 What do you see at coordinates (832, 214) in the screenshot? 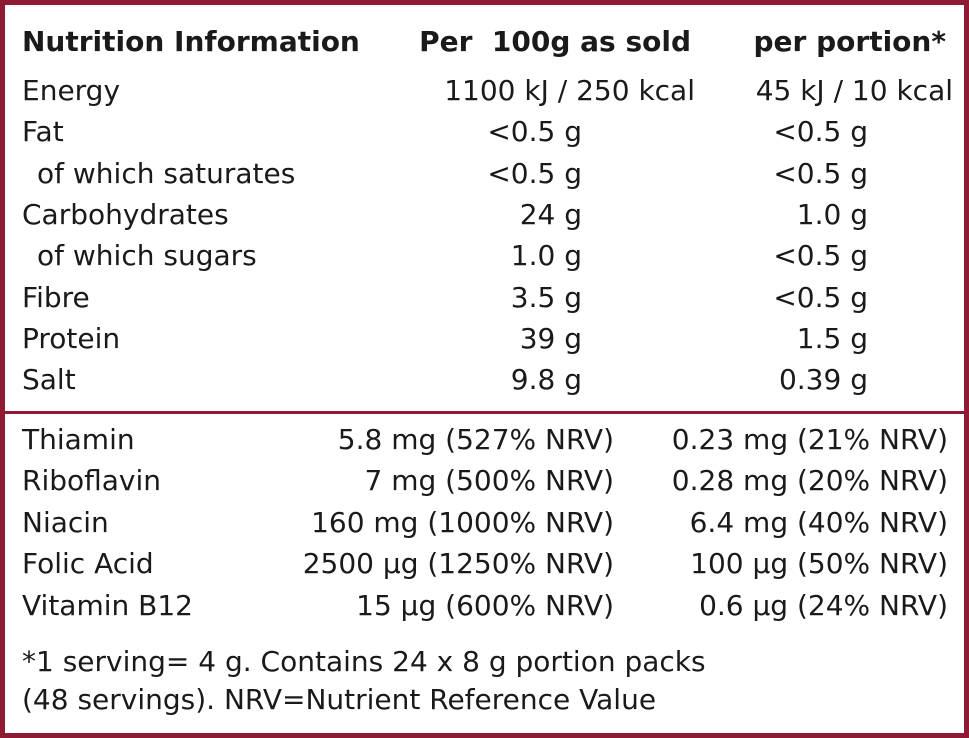
I see `per-portion-value: 1.0 g` at bounding box center [832, 214].